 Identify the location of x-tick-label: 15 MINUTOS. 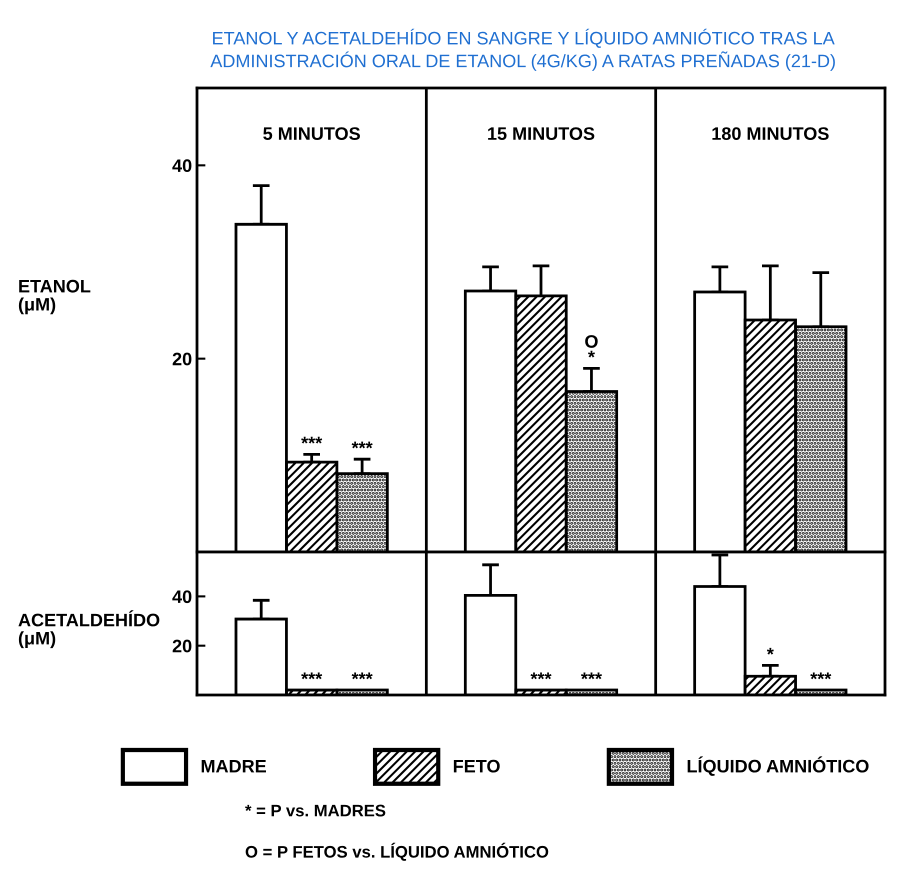
(541, 133).